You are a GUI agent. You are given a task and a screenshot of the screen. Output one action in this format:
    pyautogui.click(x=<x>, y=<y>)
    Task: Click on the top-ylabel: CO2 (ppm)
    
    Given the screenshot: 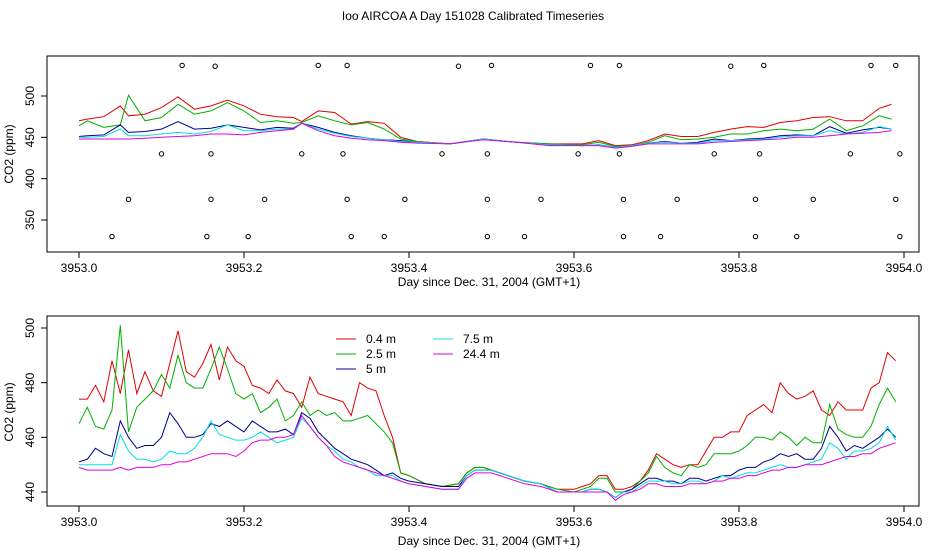 What is the action you would take?
    pyautogui.click(x=9, y=153)
    